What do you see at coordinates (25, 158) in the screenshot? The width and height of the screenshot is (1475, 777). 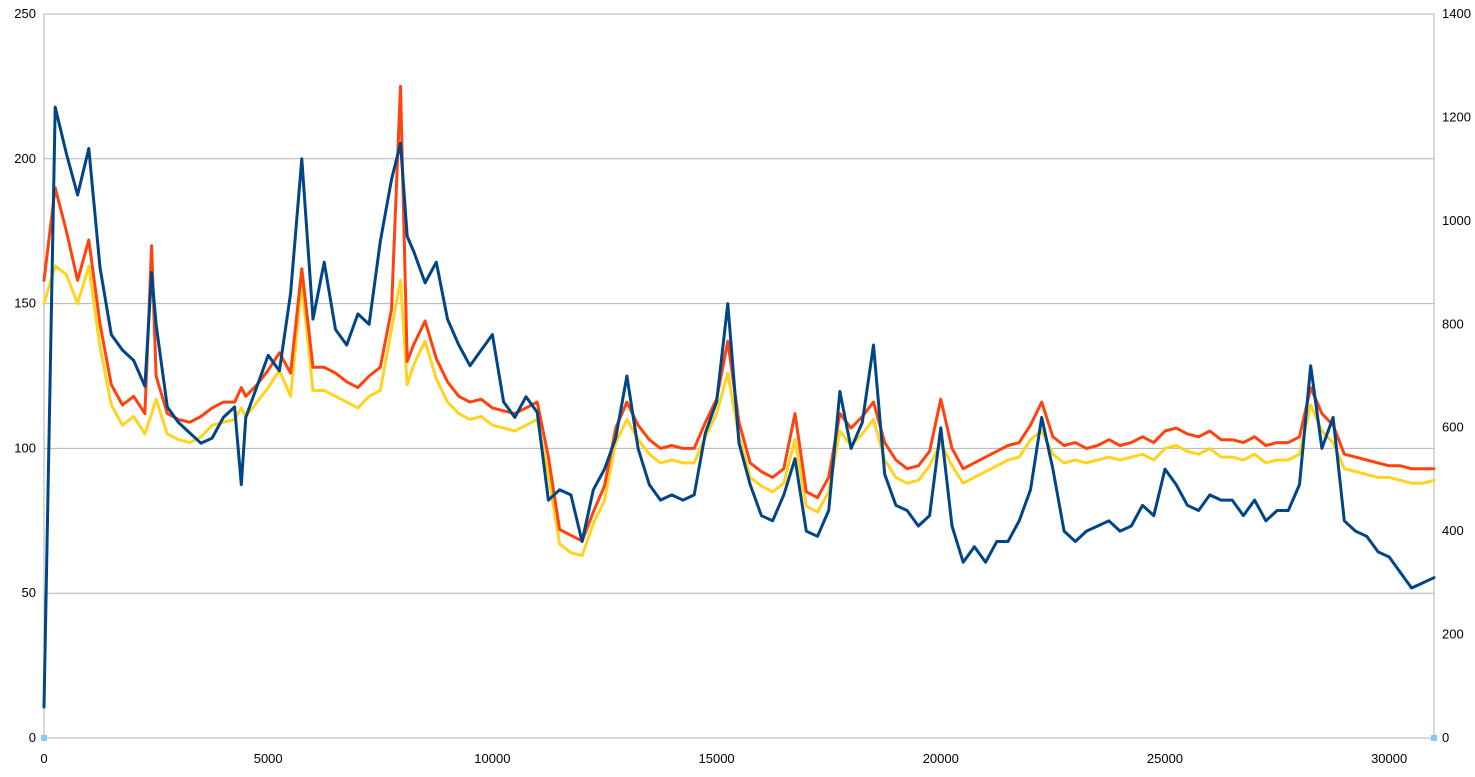 I see `y-tick-label: 200` at bounding box center [25, 158].